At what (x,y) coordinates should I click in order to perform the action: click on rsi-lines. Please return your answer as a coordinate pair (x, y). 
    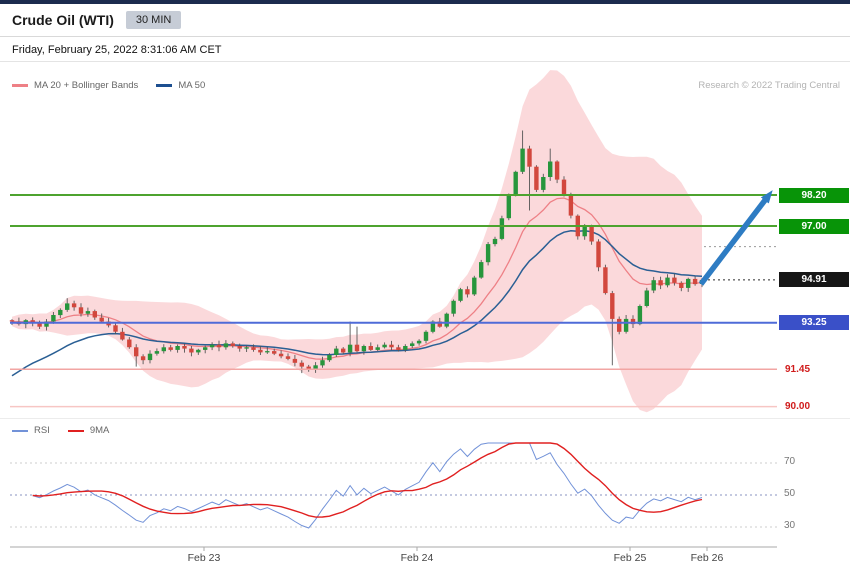
    Looking at the image, I should click on (367, 485).